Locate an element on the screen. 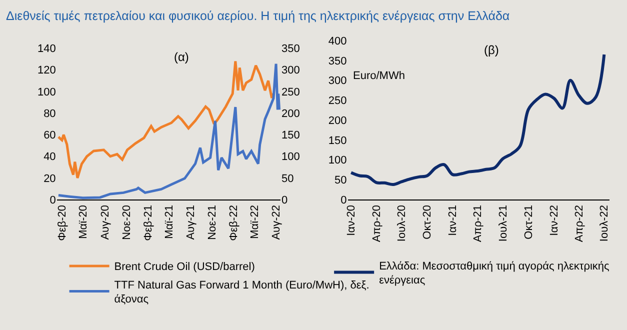  y-tick-label: 40 is located at coordinates (50, 157).